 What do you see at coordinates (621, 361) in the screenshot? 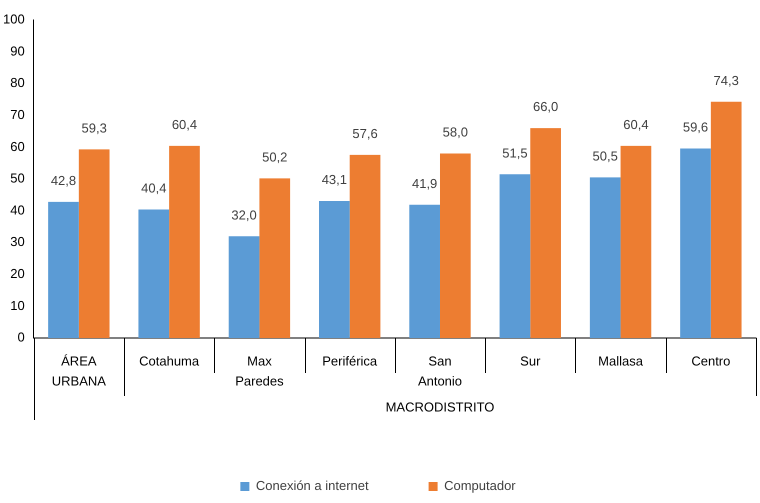
I see `x-tick-label: Mallasa` at bounding box center [621, 361].